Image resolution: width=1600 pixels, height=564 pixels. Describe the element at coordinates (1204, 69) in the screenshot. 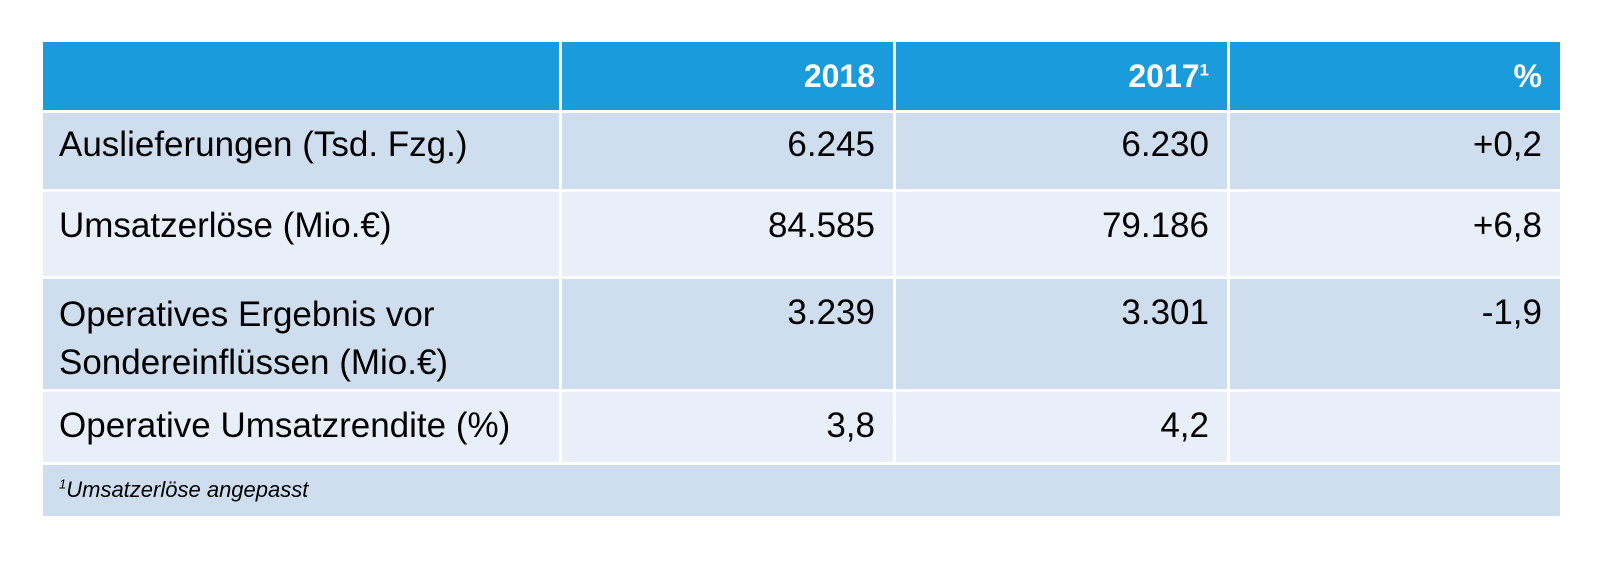

I see `header-2017-footnote-marker: 1` at that location.